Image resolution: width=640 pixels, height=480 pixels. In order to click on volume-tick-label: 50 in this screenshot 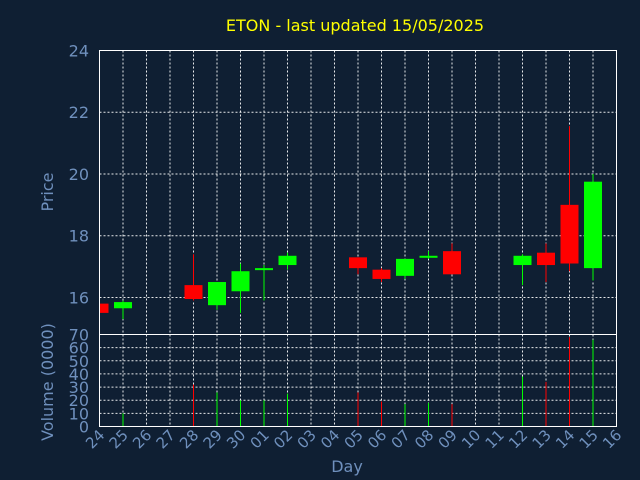, I will do `click(79, 361)`.